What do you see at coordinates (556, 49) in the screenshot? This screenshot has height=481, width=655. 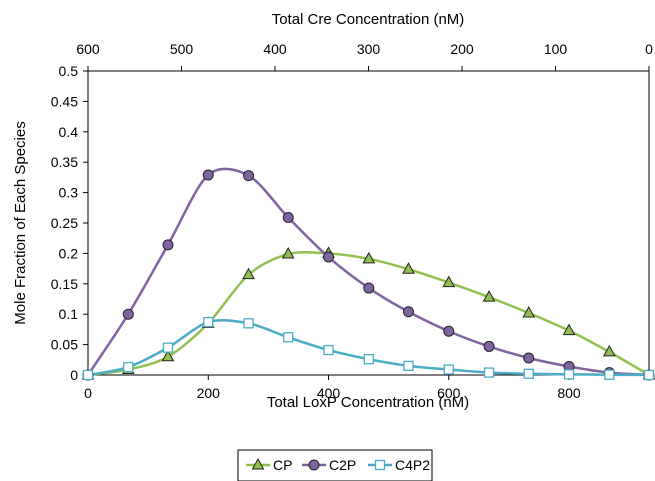 I see `top-tick-label: 100` at bounding box center [556, 49].